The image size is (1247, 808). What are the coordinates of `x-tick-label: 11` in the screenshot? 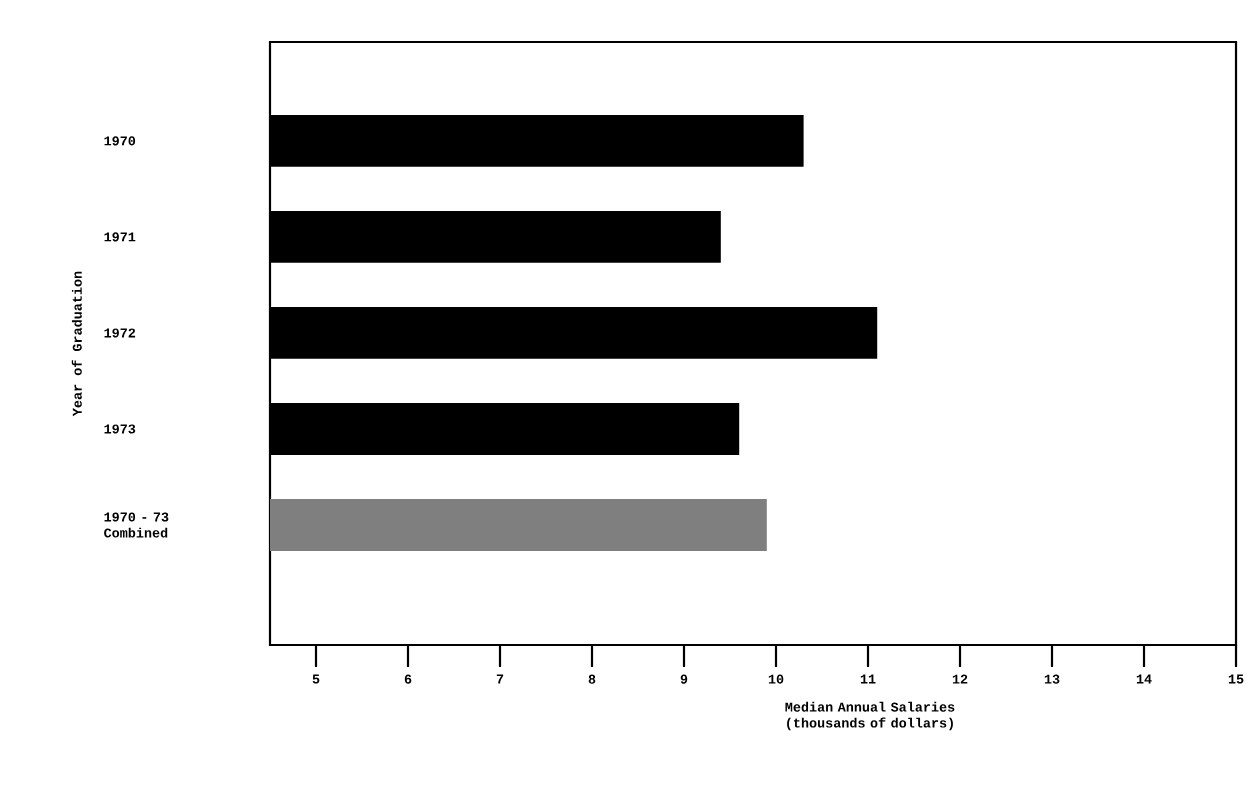 It's located at (868, 679).